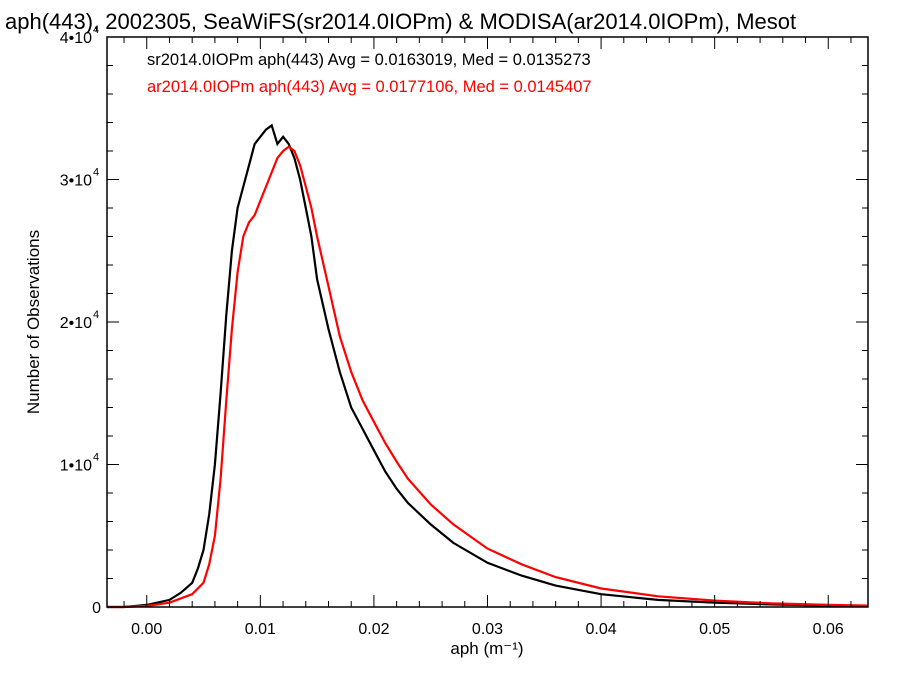 The image size is (900, 675). I want to click on y-tick-label: 2•10, so click(76, 323).